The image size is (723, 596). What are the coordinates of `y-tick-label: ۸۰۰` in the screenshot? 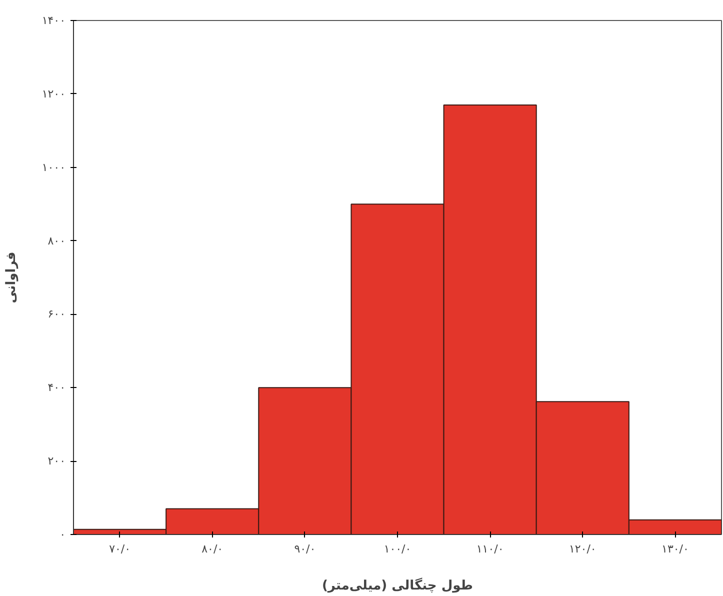 It's located at (57, 241).